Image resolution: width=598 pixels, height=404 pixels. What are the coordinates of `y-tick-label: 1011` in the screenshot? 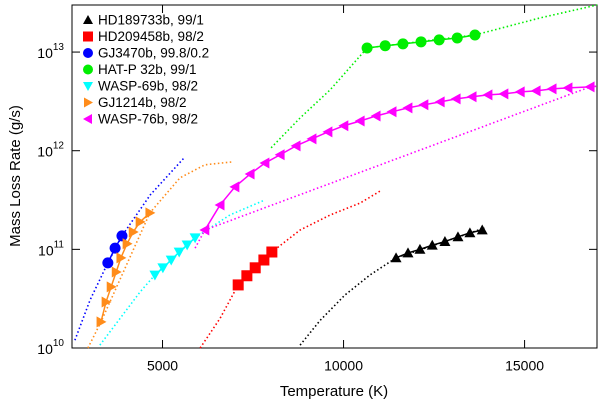 It's located at (51, 248).